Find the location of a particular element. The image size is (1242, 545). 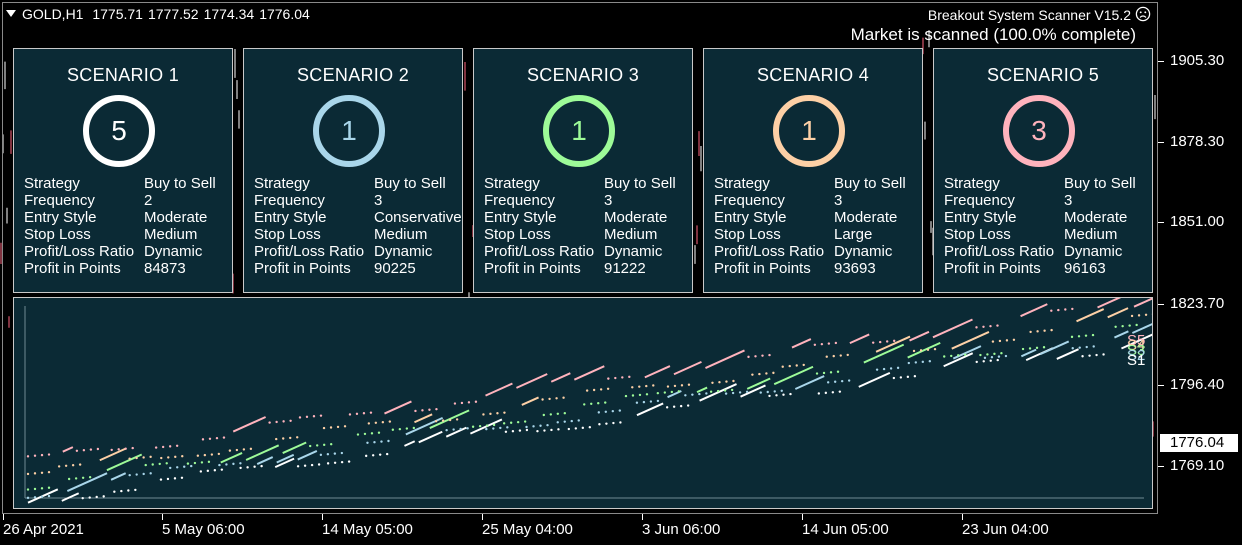

stat-label: Strategy is located at coordinates (972, 183).